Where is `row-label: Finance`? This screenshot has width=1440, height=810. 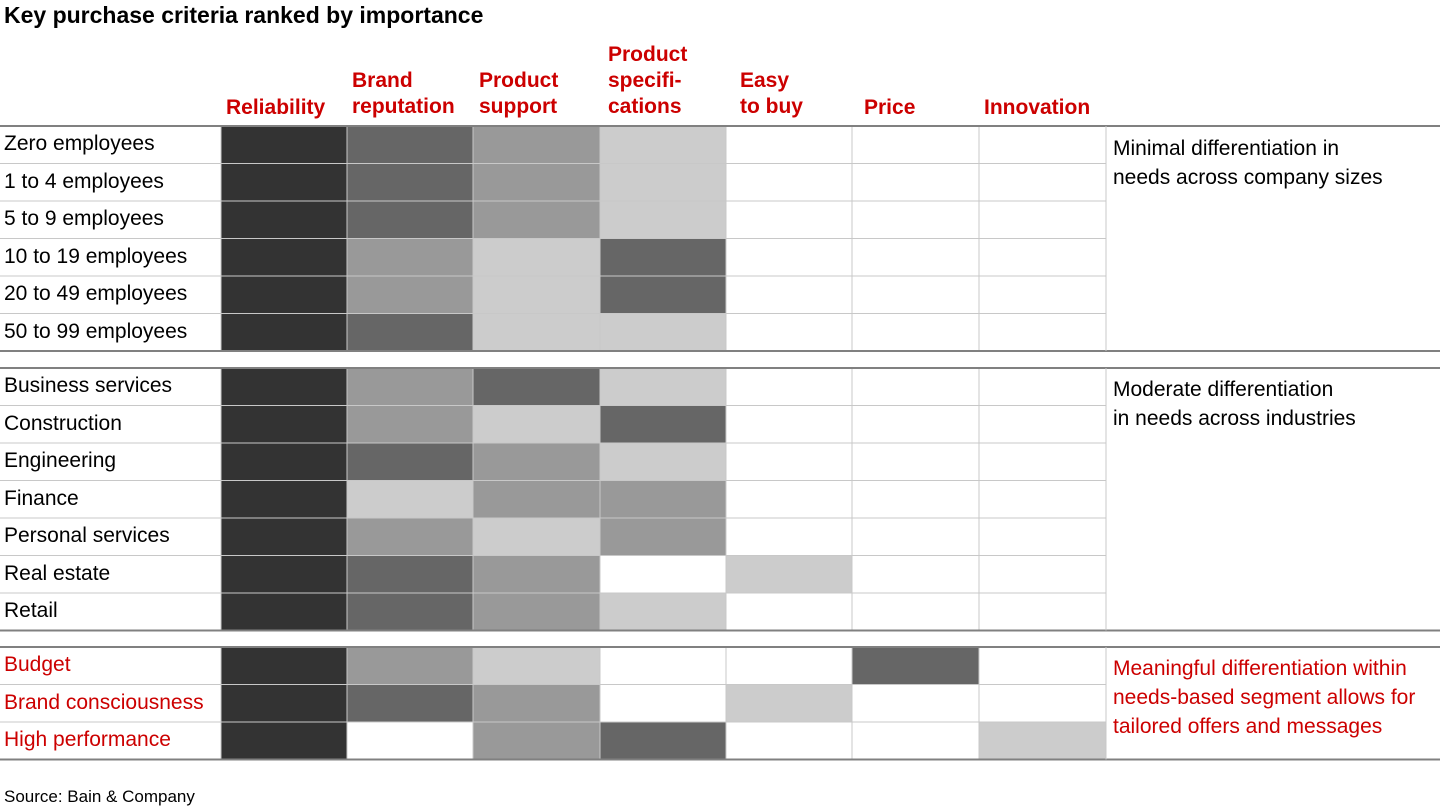
row-label: Finance is located at coordinates (41, 498).